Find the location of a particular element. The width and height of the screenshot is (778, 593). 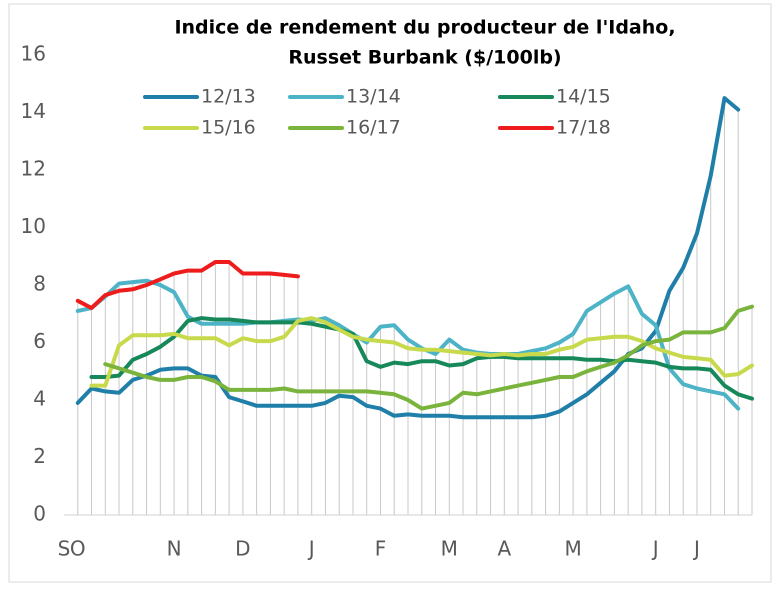

x-tick-label: O is located at coordinates (78, 549).